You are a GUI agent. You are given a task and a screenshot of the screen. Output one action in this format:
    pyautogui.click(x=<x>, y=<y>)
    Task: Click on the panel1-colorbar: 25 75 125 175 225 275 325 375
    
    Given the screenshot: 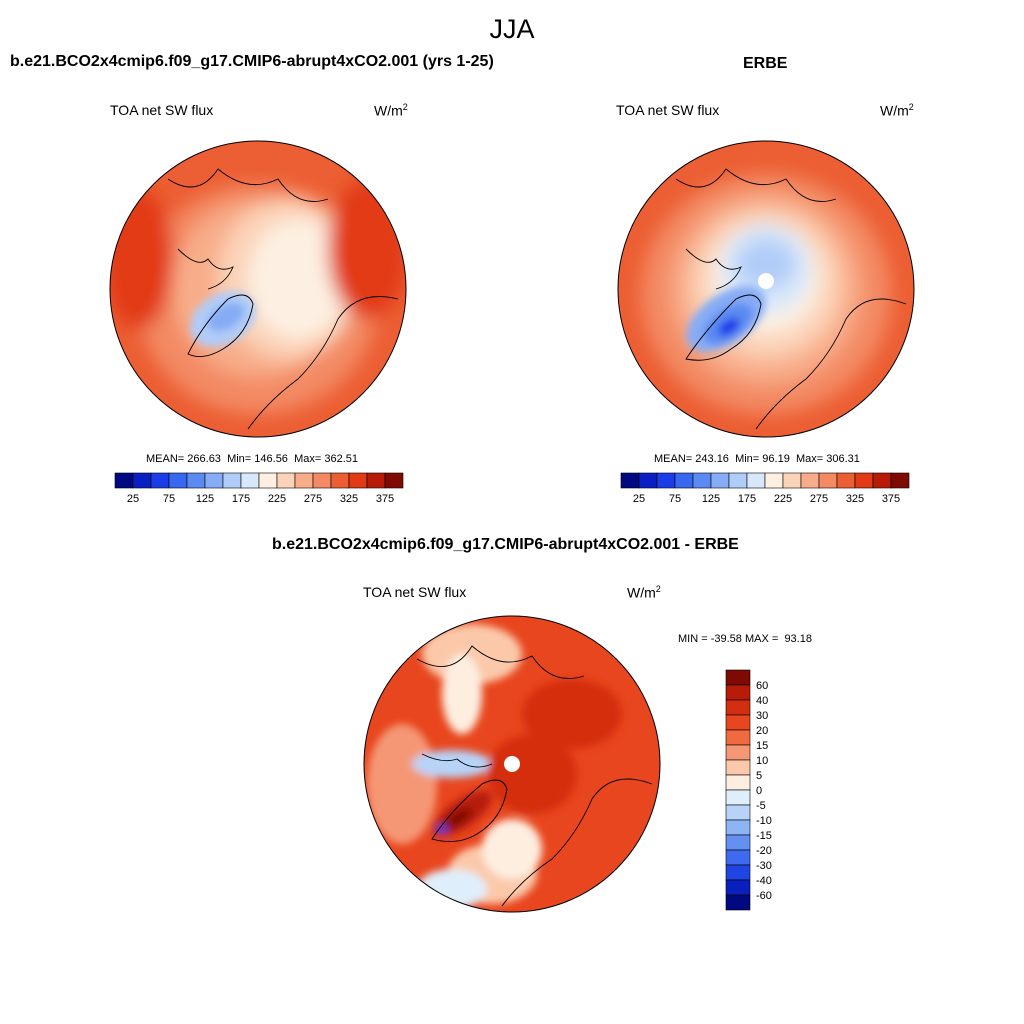 What is the action you would take?
    pyautogui.click(x=259, y=488)
    